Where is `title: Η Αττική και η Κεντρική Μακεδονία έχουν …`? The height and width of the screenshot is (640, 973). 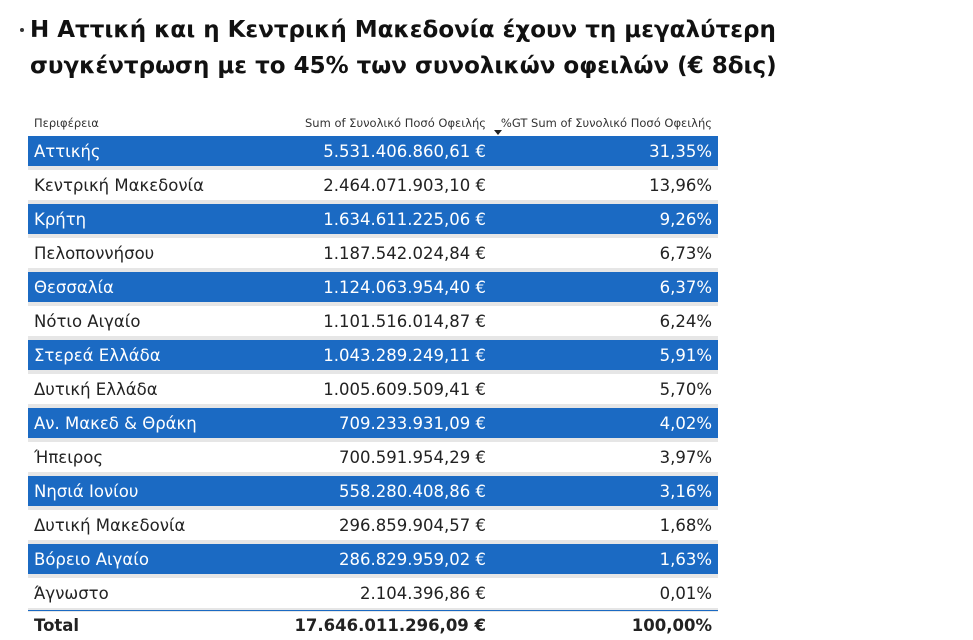 title: Η Αττική και η Κεντρική Μακεδονία έχουν … is located at coordinates (403, 48).